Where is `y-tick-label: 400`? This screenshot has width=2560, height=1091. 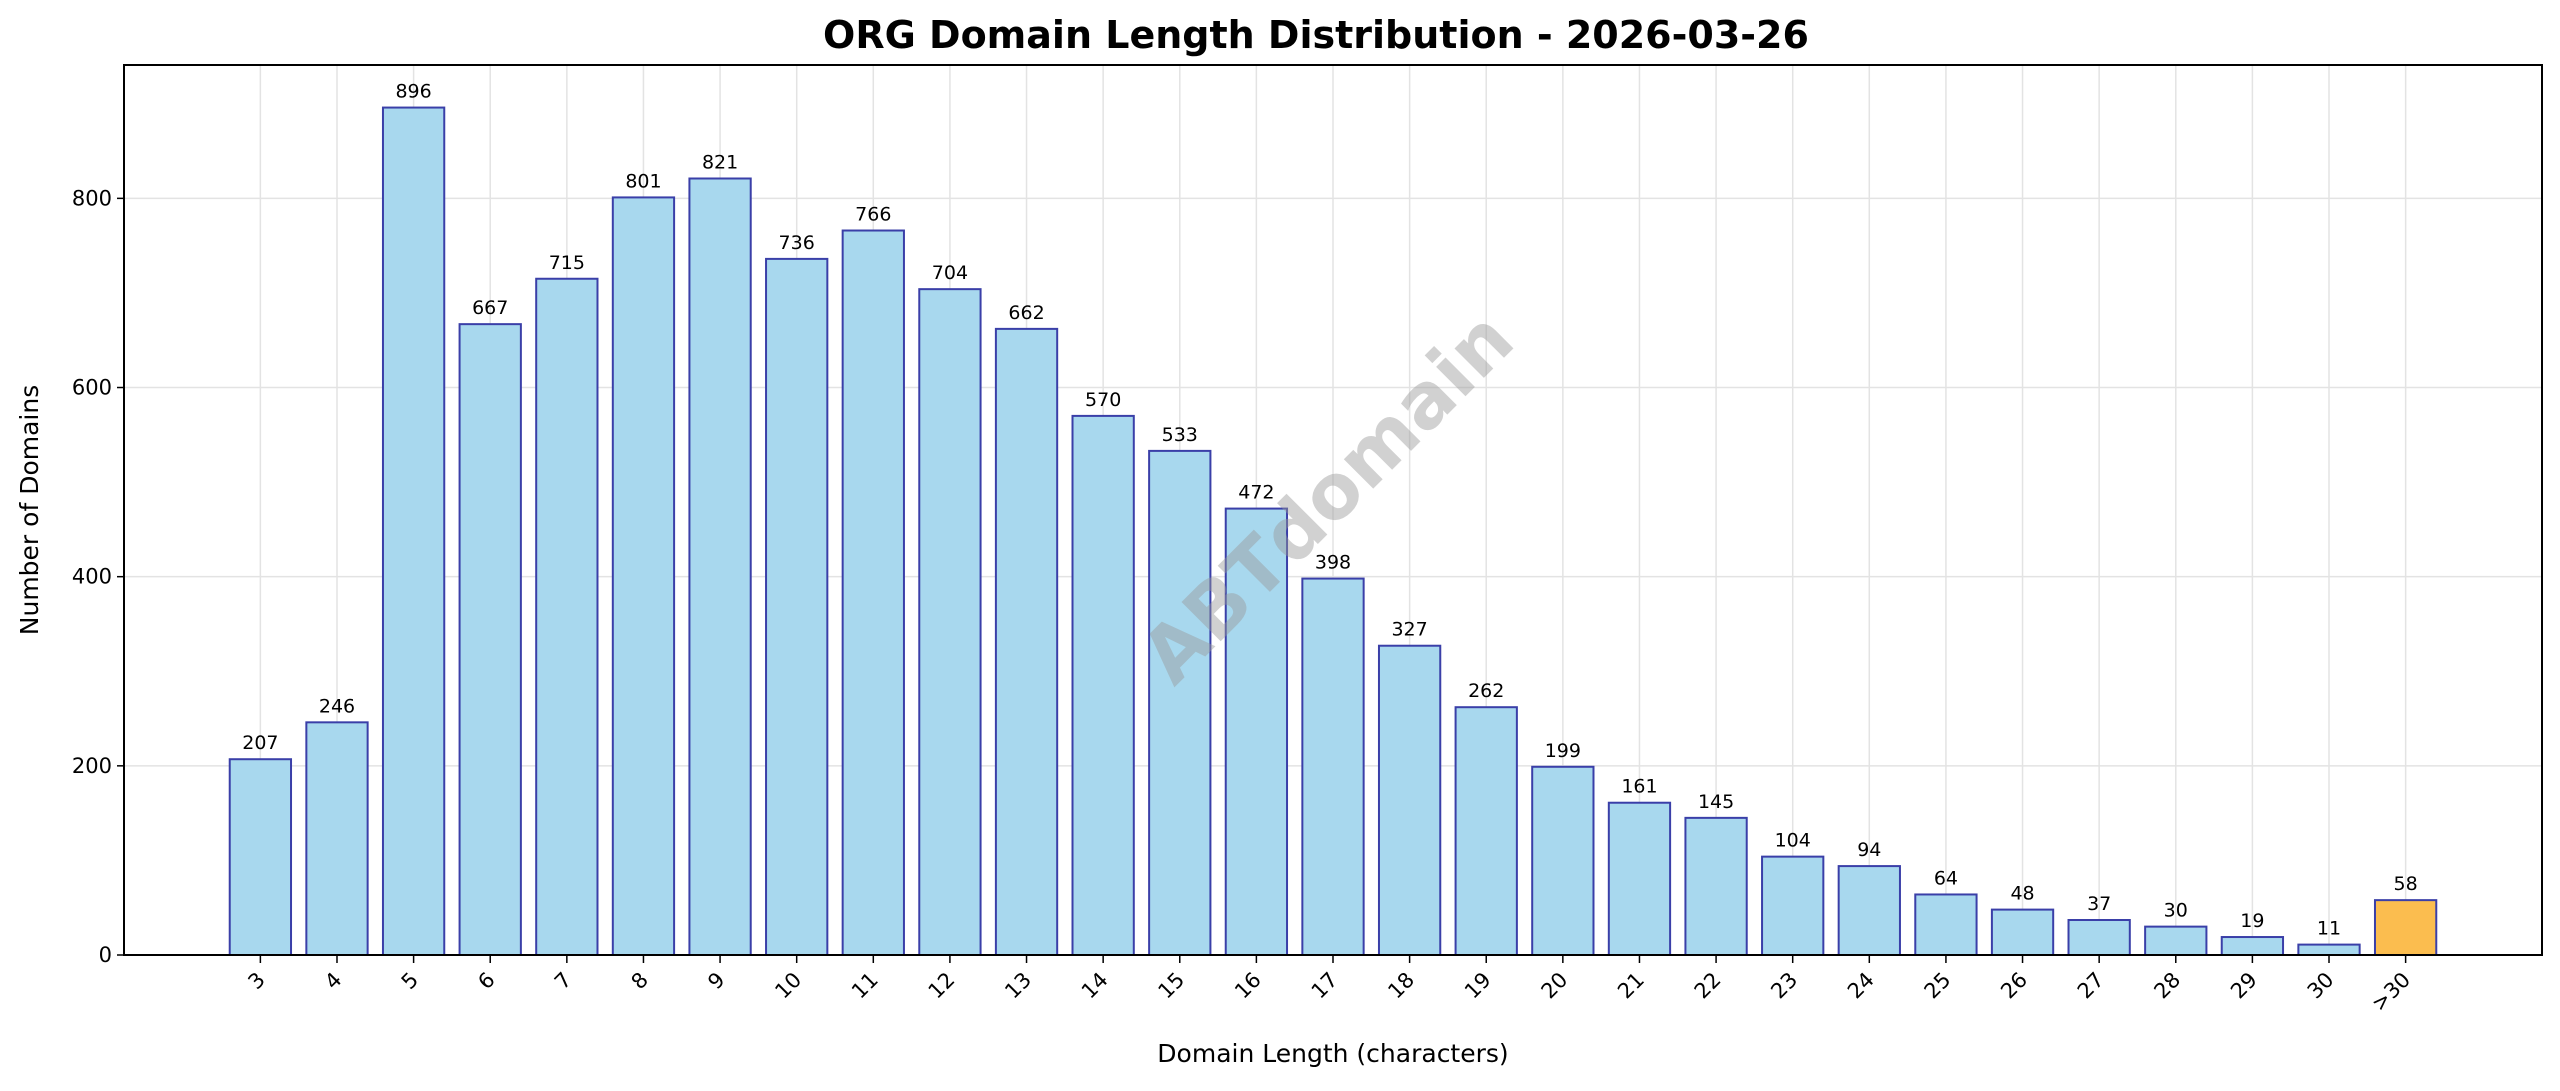 y-tick-label: 400 is located at coordinates (92, 577).